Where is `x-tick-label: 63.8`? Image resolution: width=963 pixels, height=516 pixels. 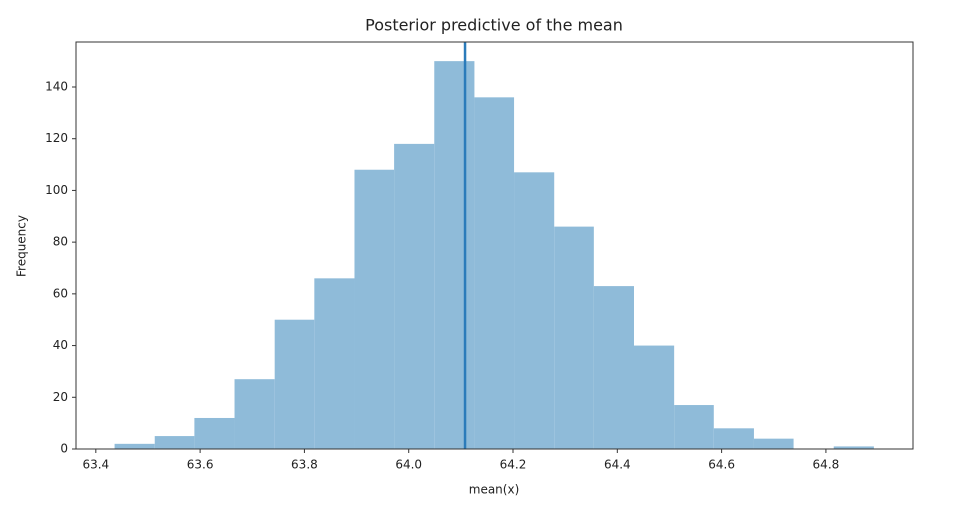 x-tick-label: 63.8 is located at coordinates (304, 465).